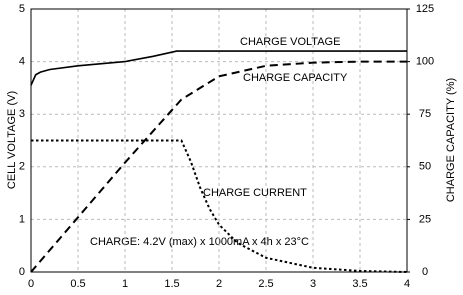  What do you see at coordinates (295, 78) in the screenshot?
I see `series-label: CHARGE CAPACITY` at bounding box center [295, 78].